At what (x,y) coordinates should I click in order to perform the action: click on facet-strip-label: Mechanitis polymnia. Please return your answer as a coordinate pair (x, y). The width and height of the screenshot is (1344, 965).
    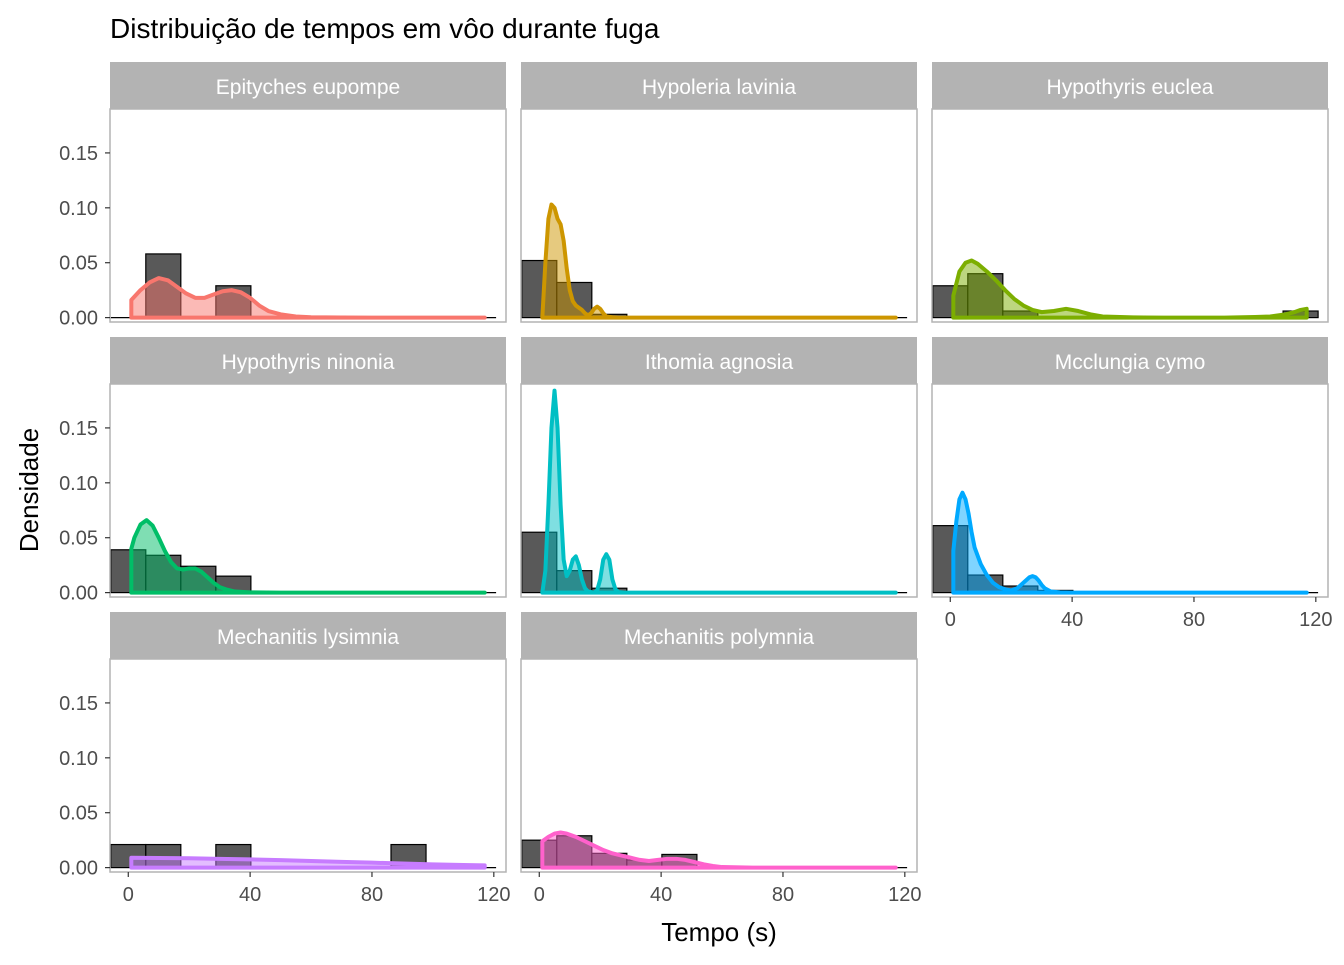
    Looking at the image, I should click on (719, 637).